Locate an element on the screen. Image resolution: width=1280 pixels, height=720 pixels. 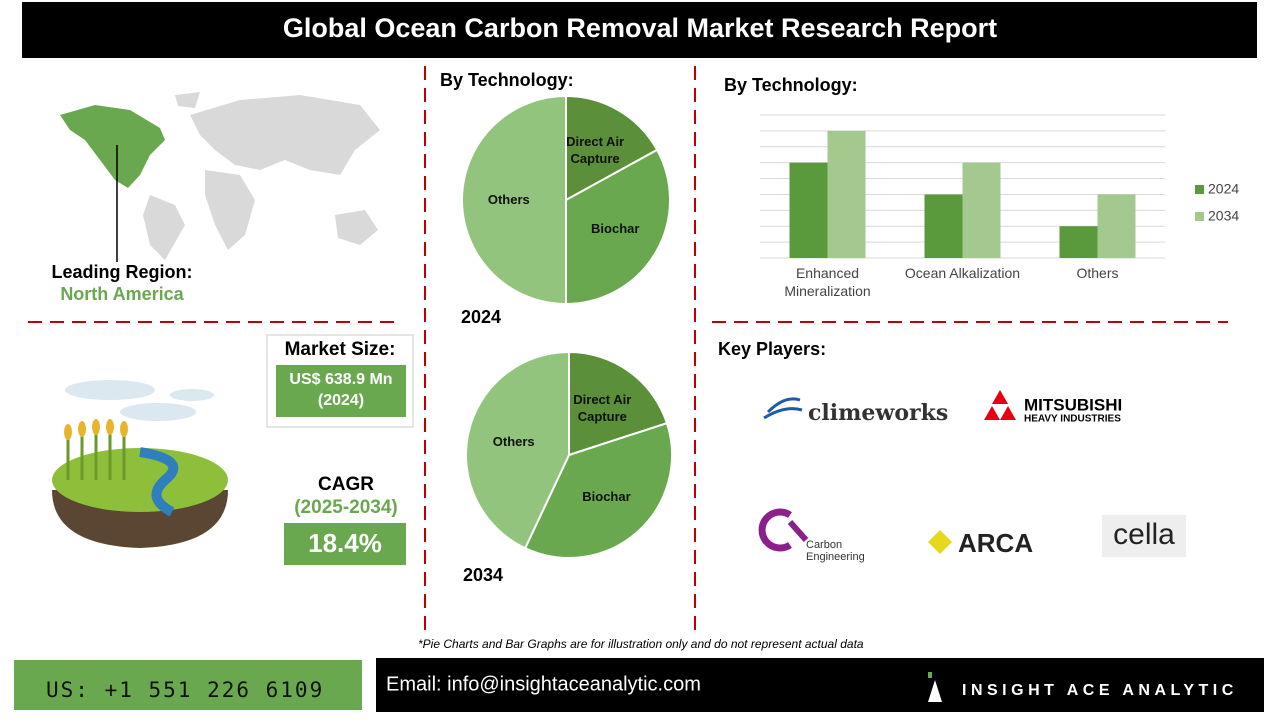
brand-icon is located at coordinates (935, 691).